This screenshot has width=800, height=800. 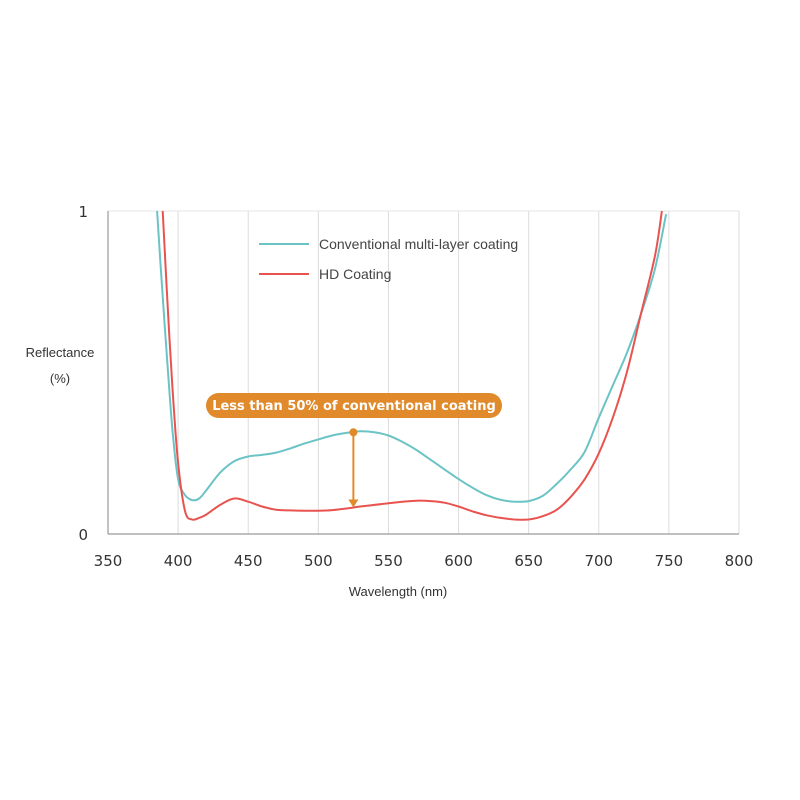 What do you see at coordinates (669, 561) in the screenshot?
I see `x-tick-label: 750` at bounding box center [669, 561].